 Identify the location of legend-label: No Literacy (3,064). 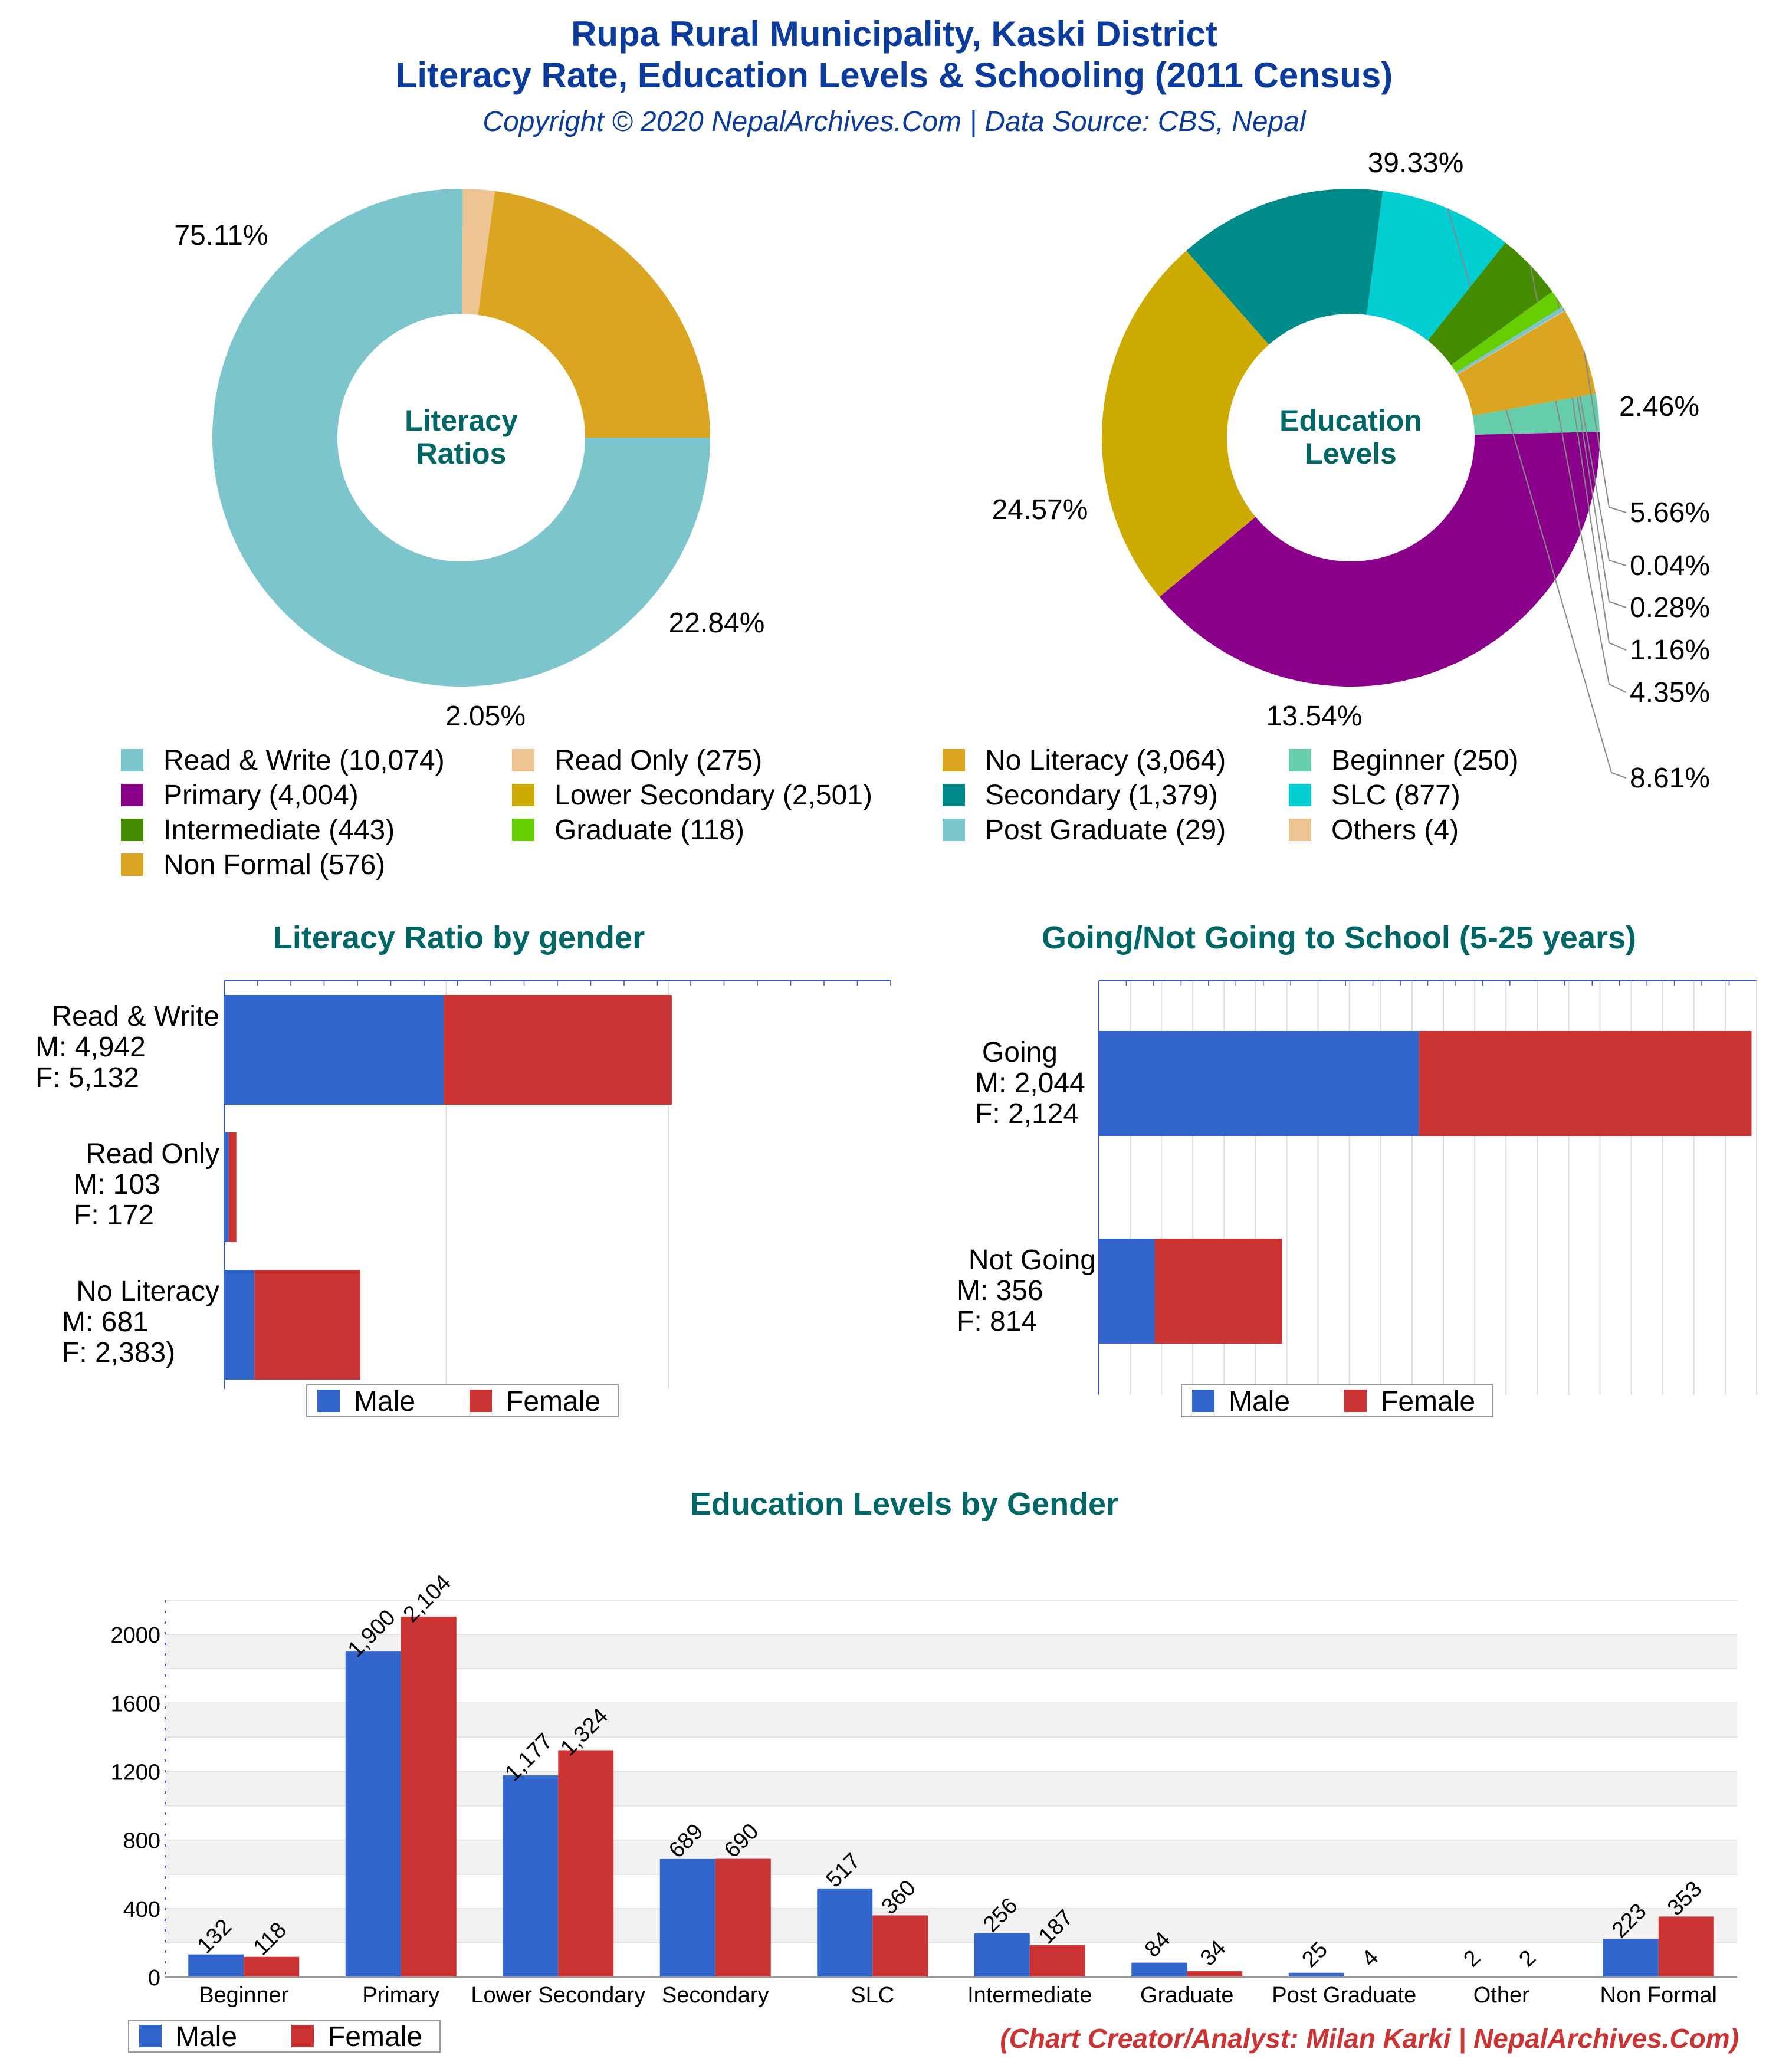
(1105, 760).